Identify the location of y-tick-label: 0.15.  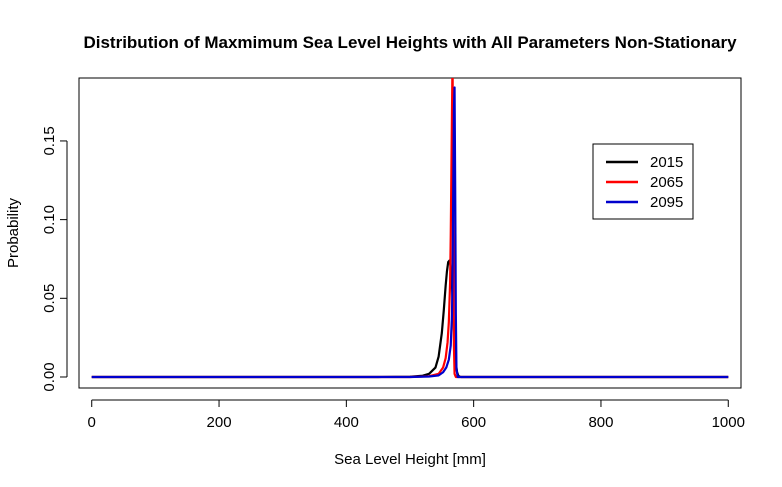
(49, 140).